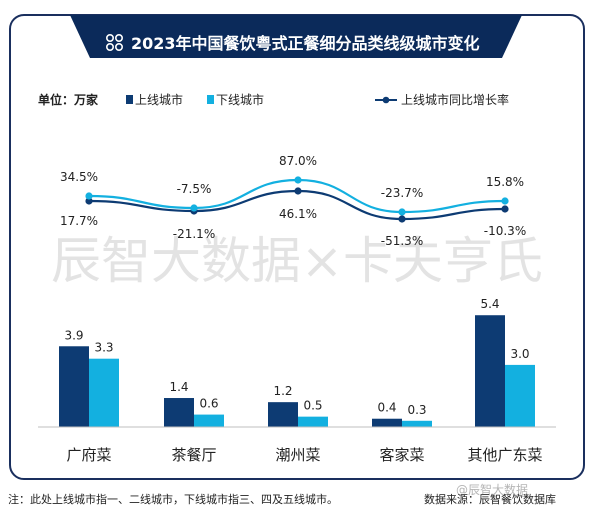  I want to click on bar-value-label: 1.2, so click(282, 391).